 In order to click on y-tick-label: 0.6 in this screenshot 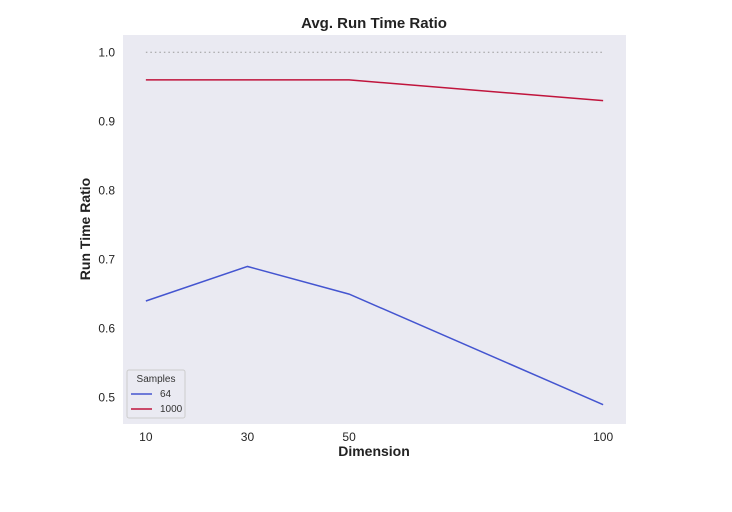, I will do `click(106, 329)`.